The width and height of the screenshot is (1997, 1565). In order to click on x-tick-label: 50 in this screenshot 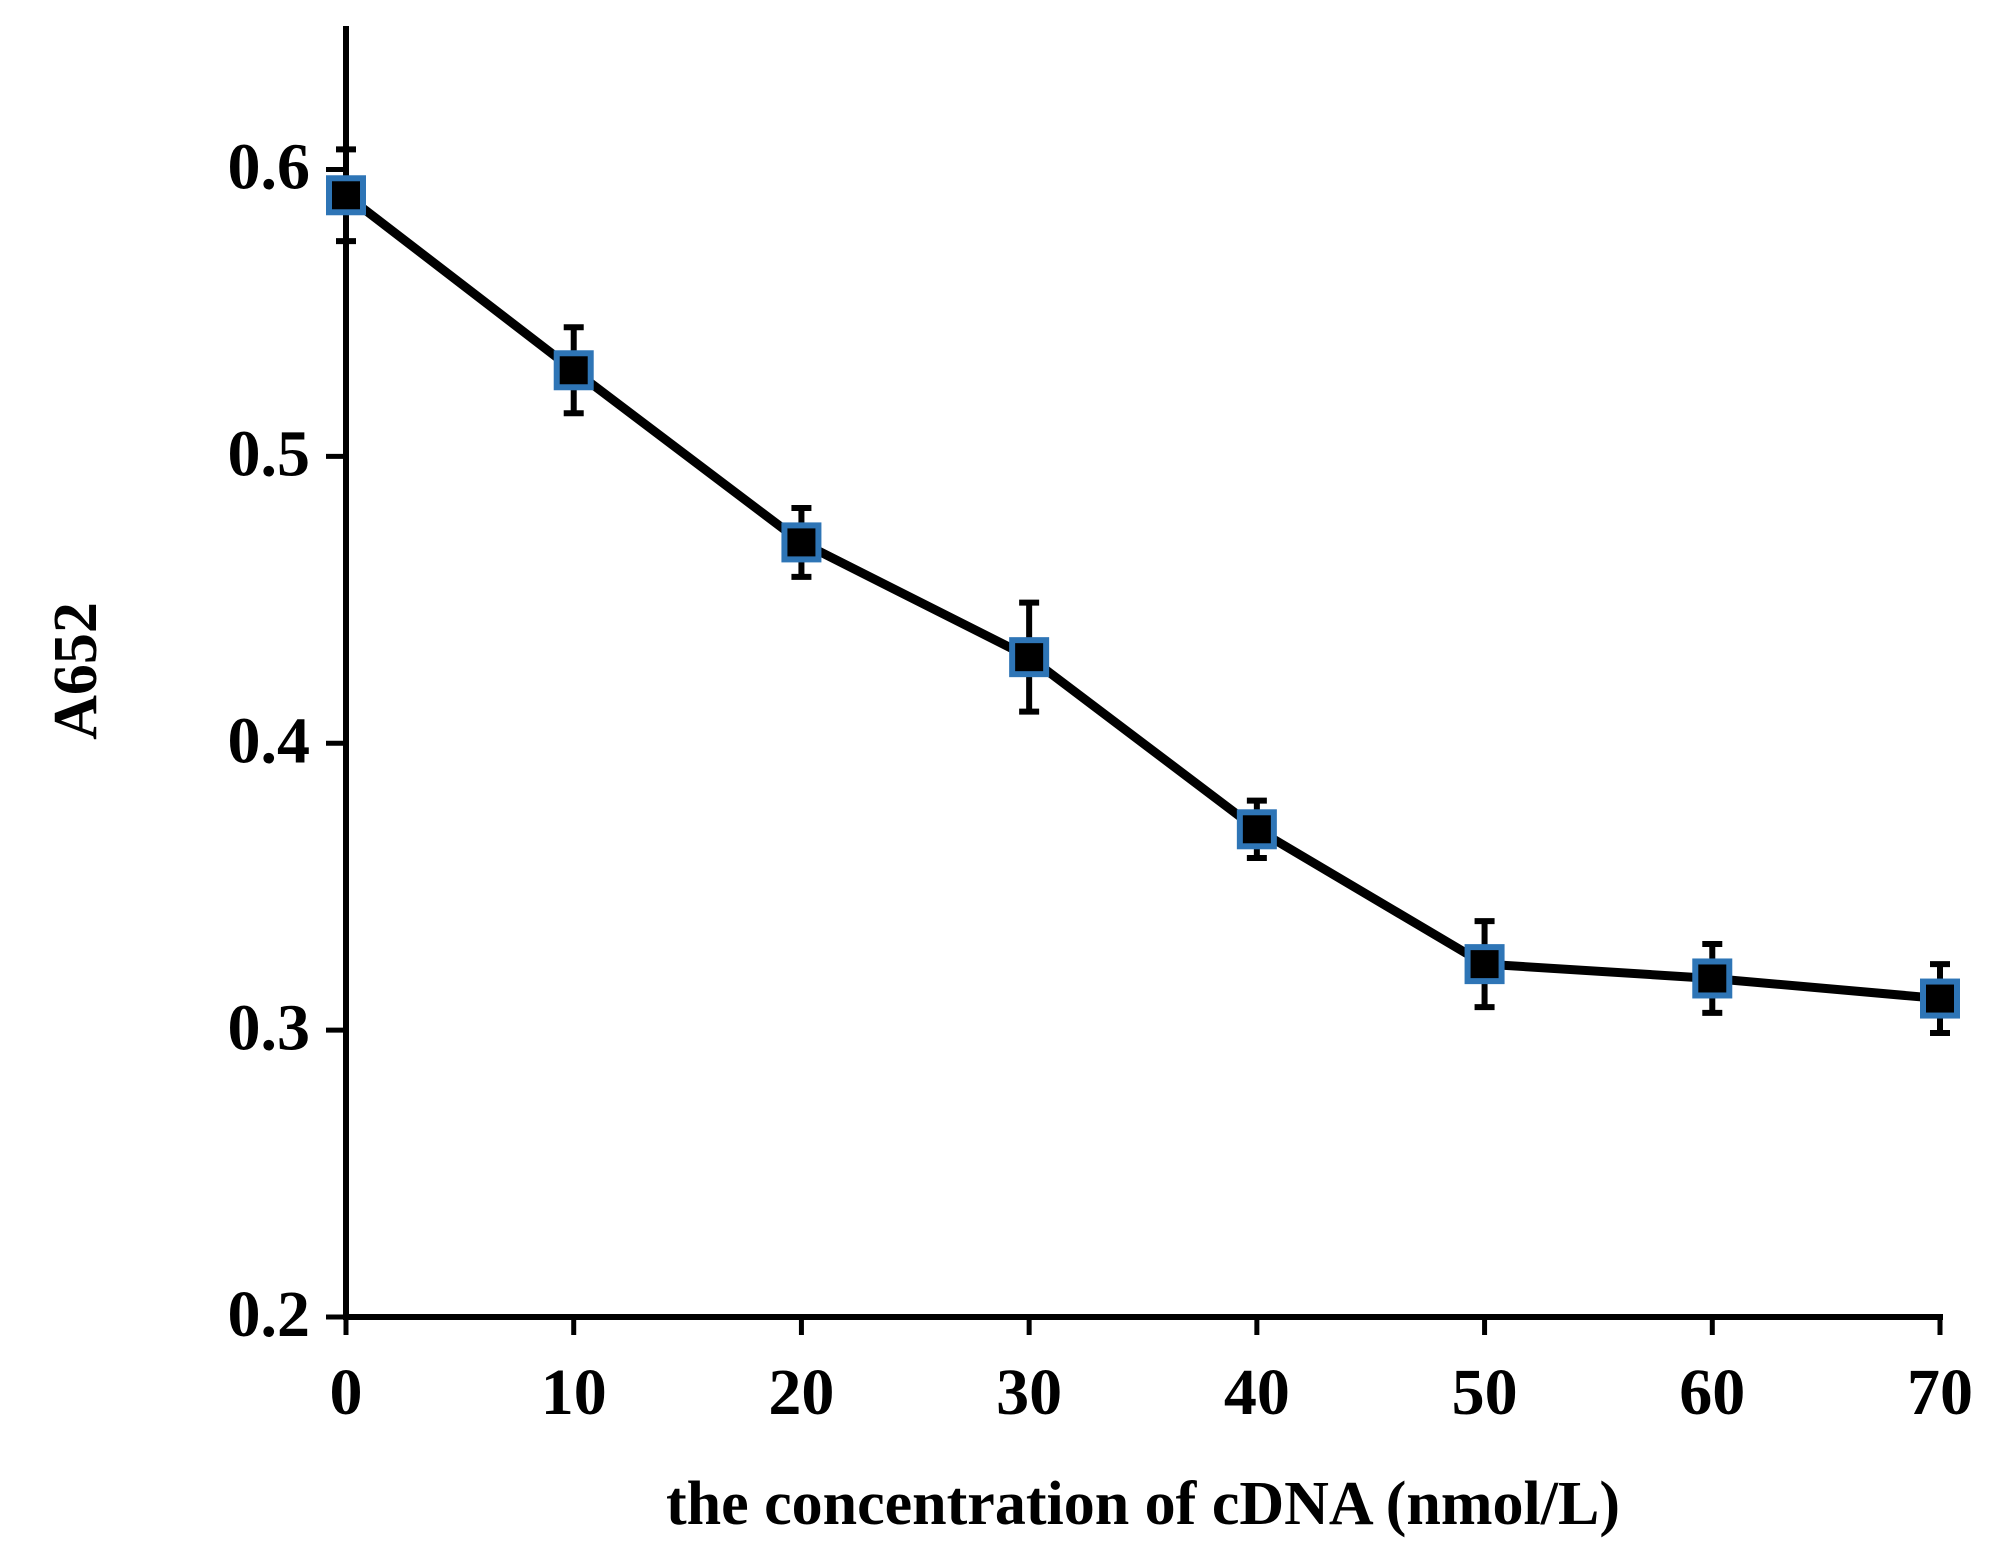, I will do `click(1485, 1392)`.